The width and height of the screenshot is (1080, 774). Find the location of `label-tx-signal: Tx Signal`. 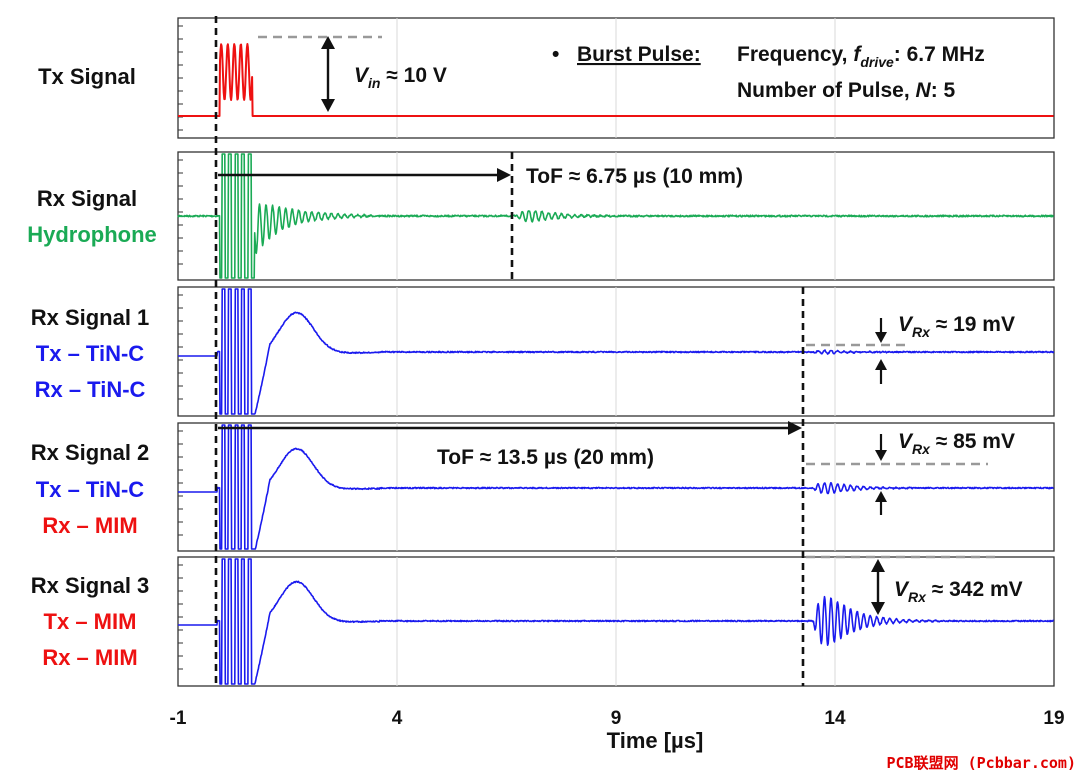

label-tx-signal: Tx Signal is located at coordinates (87, 76).